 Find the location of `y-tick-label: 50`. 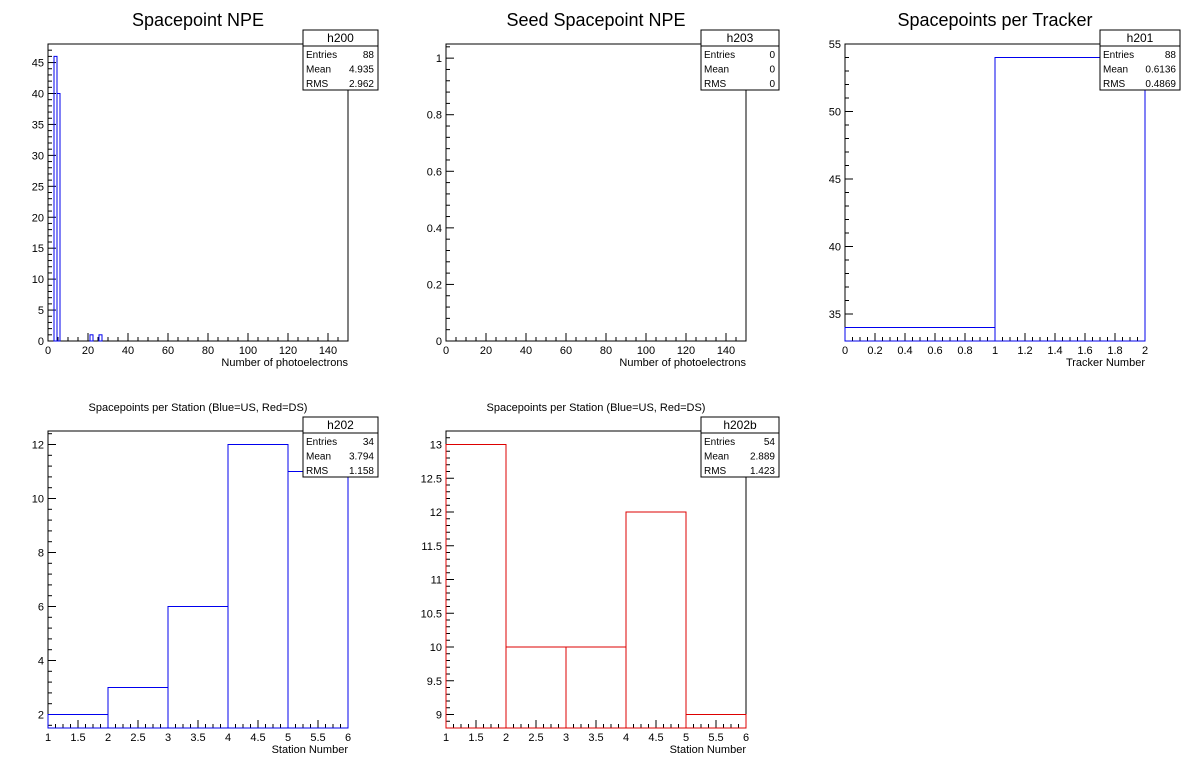

y-tick-label: 50 is located at coordinates (835, 113).